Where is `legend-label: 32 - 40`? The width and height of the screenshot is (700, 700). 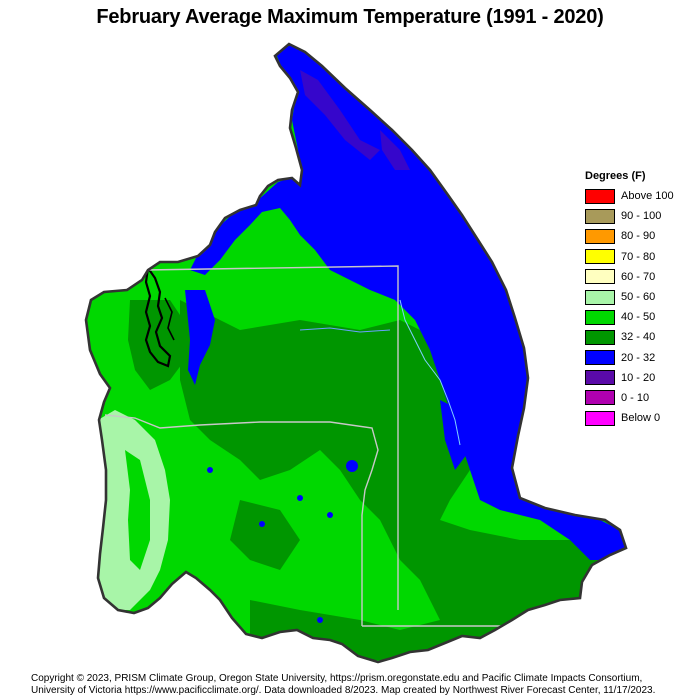
legend-label: 32 - 40 is located at coordinates (638, 337).